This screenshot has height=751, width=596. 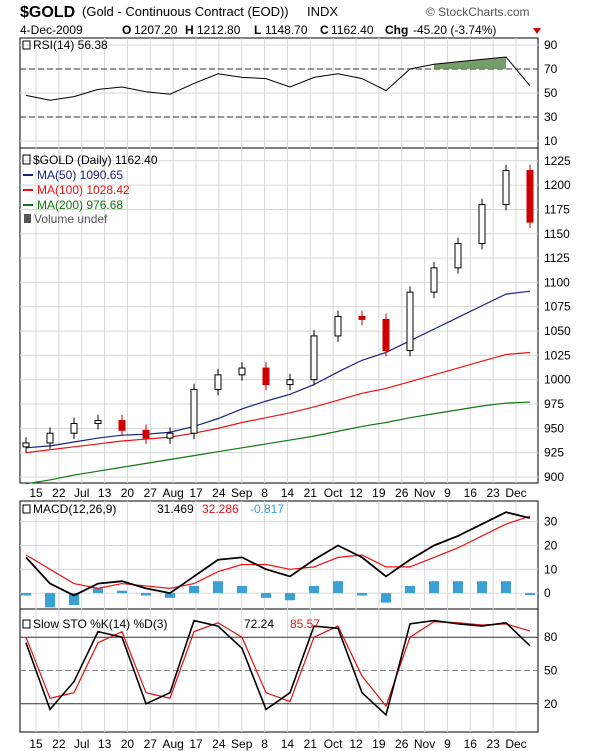 What do you see at coordinates (185, 11) in the screenshot?
I see `chart-description: (Gold - Continuous Contract (EOD))` at bounding box center [185, 11].